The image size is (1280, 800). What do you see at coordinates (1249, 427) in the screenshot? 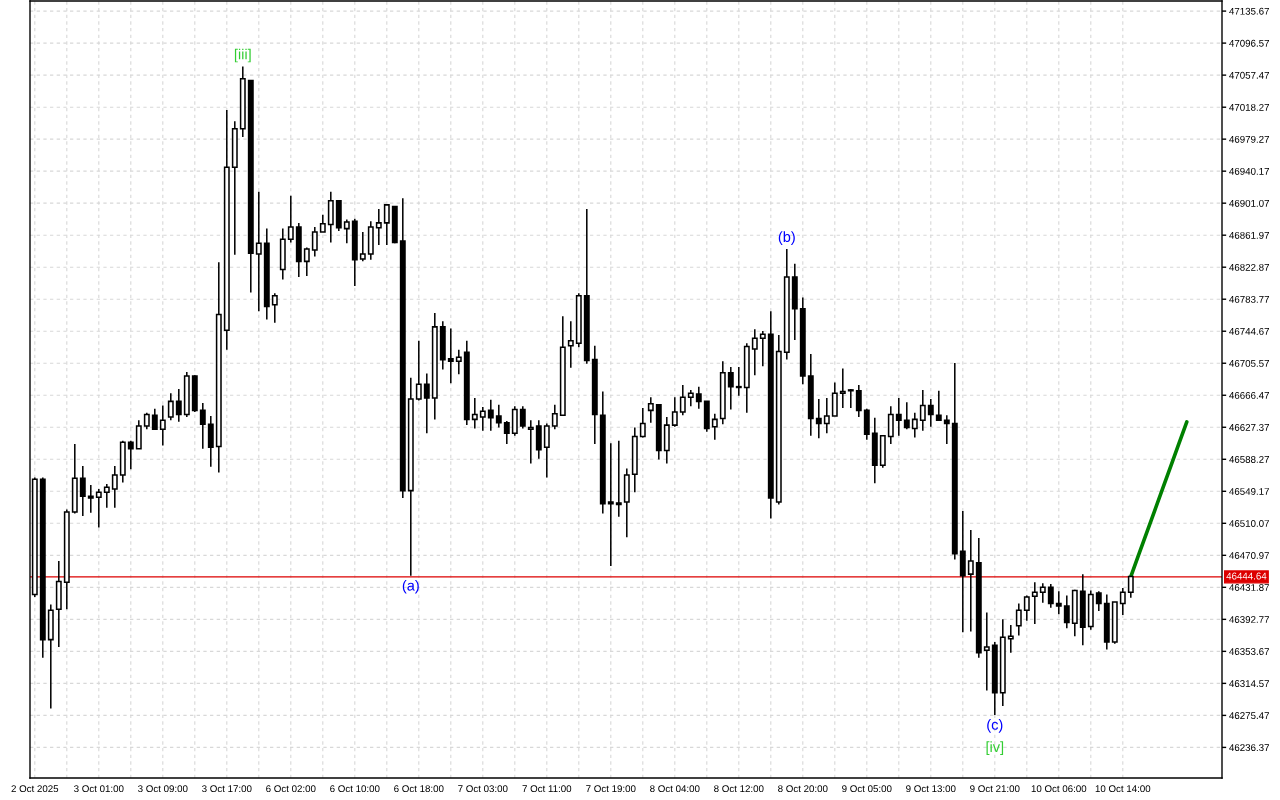
I see `y-tick-label: 46627.37` at bounding box center [1249, 427].